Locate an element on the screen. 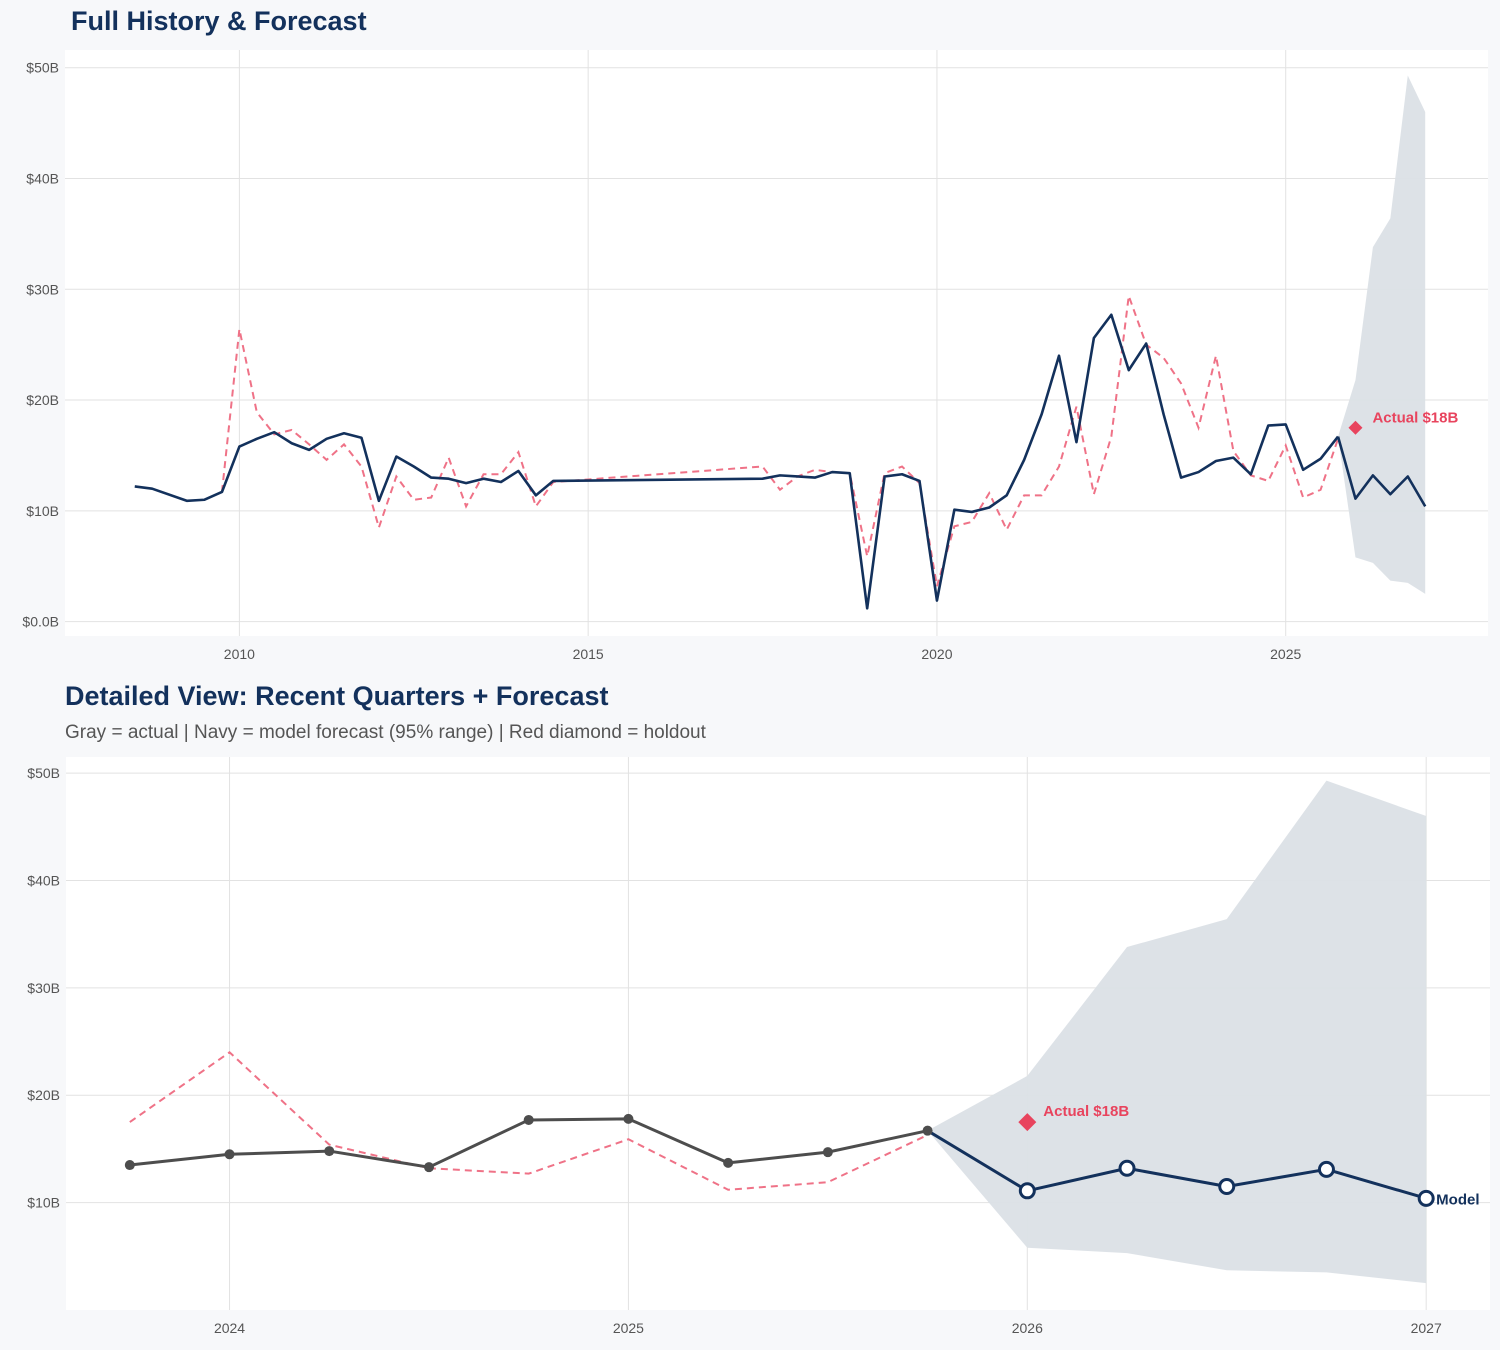  x-tick-label: 2026 is located at coordinates (1027, 1328).